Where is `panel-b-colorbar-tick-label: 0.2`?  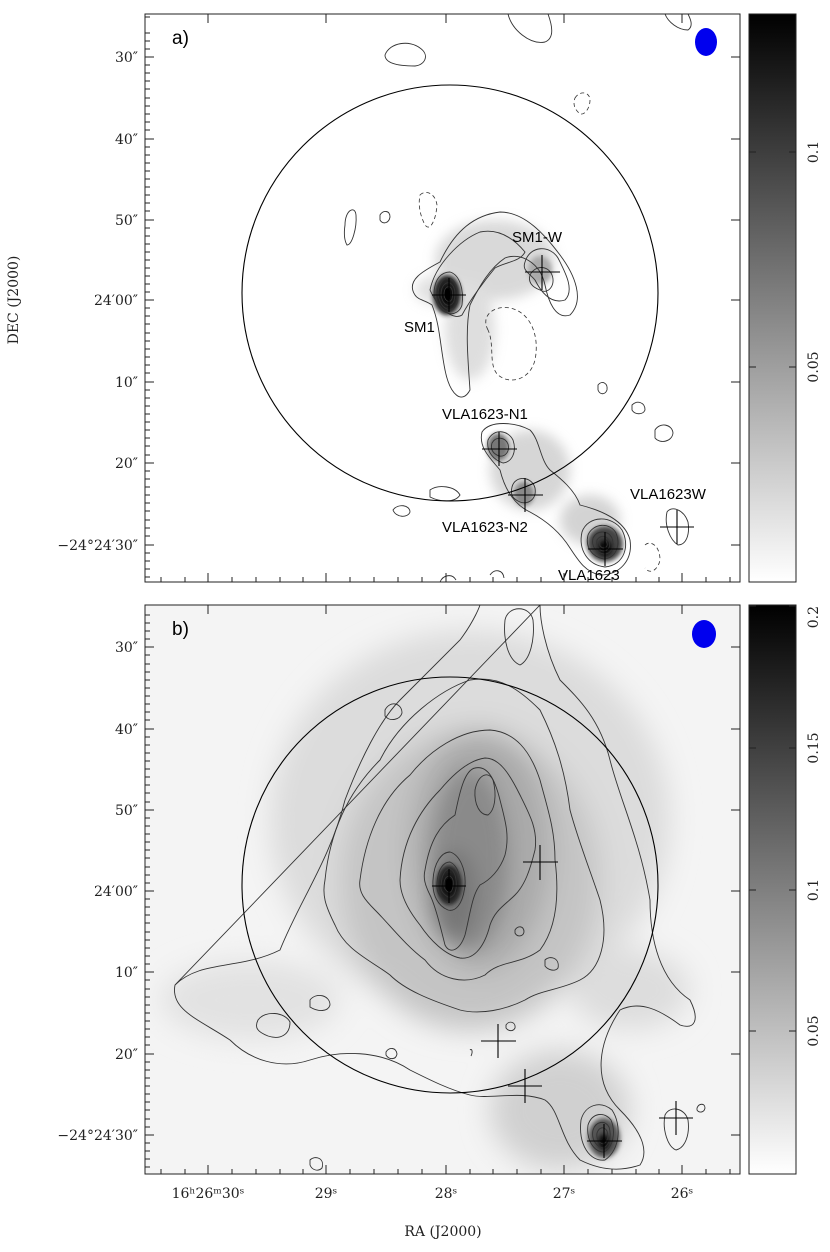 panel-b-colorbar-tick-label: 0.2 is located at coordinates (814, 617).